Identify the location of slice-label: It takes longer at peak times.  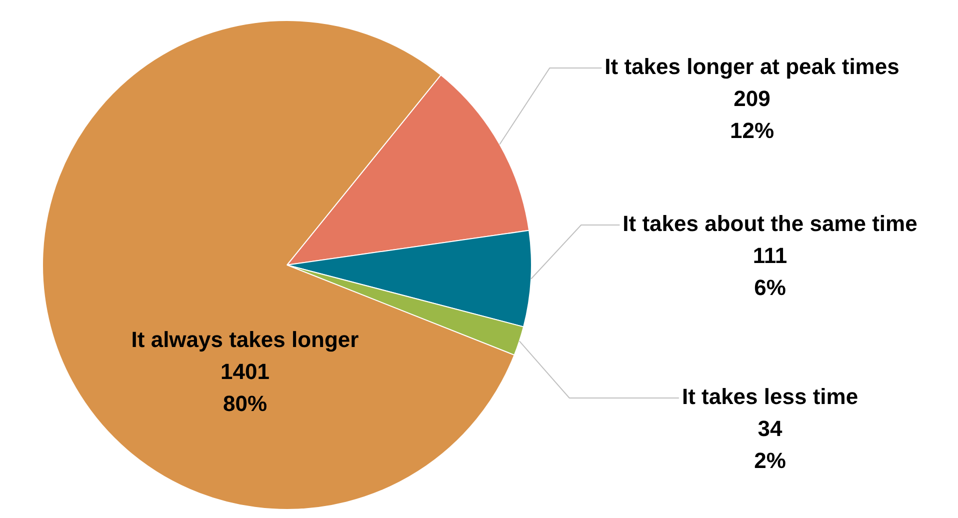
(752, 67).